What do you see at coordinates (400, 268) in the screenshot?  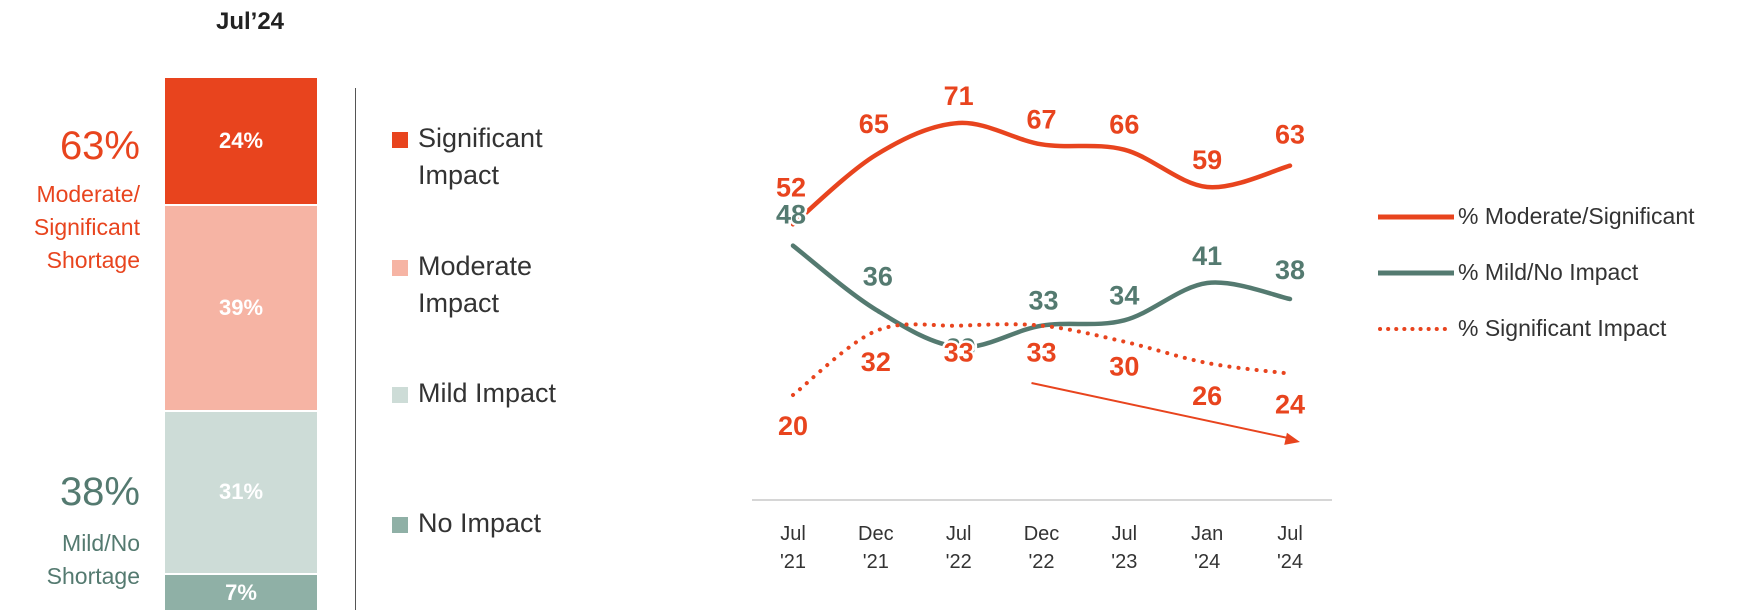 I see `legend-swatch-moderate` at bounding box center [400, 268].